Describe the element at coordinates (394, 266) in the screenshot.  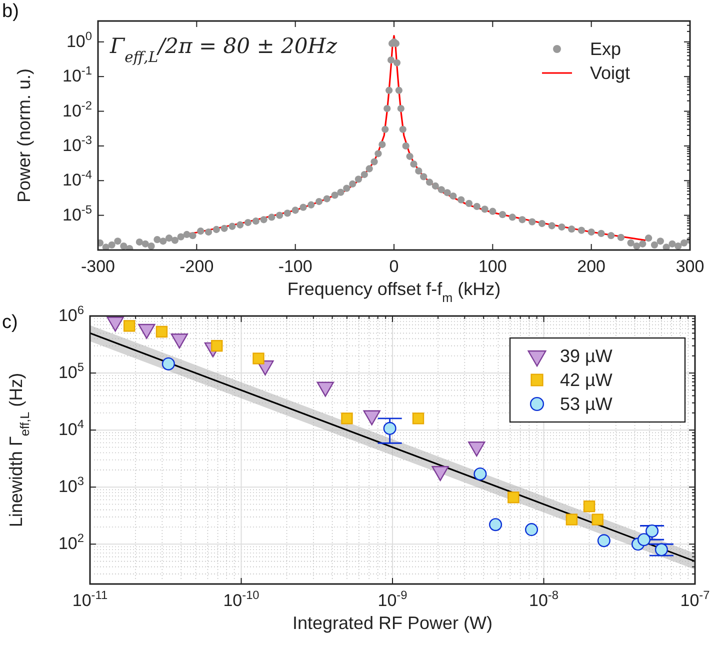
I see `x-tick-label: 0` at that location.